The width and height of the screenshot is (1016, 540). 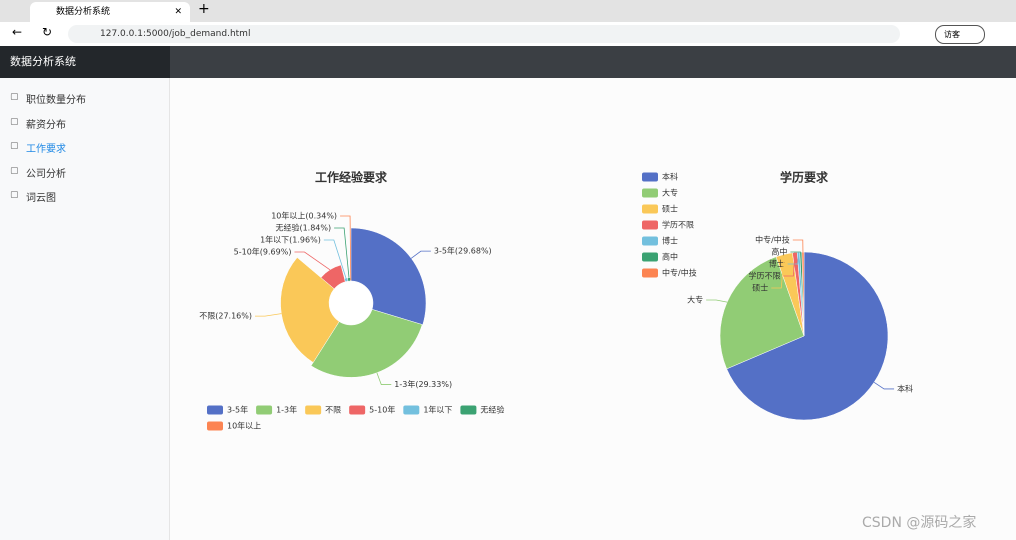 What do you see at coordinates (670, 257) in the screenshot?
I see `legend-label: 高中` at bounding box center [670, 257].